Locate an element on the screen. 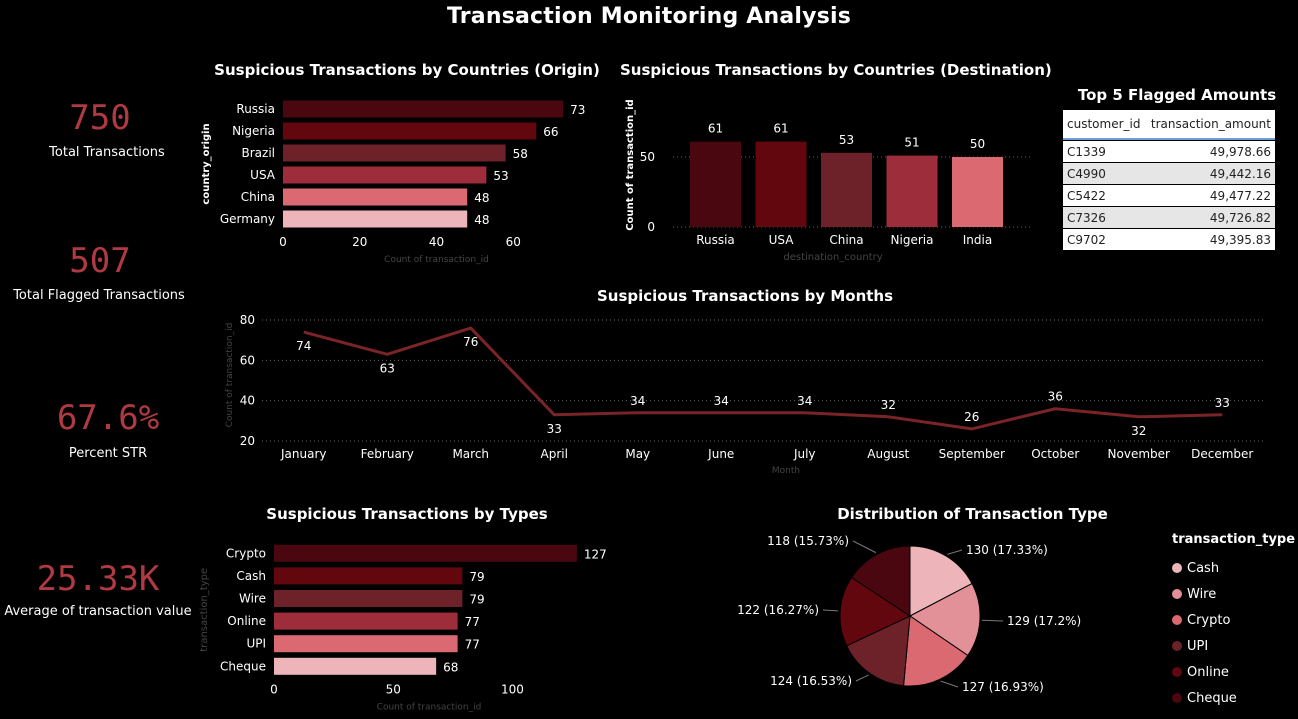  y-tick-label: 40 is located at coordinates (247, 401).